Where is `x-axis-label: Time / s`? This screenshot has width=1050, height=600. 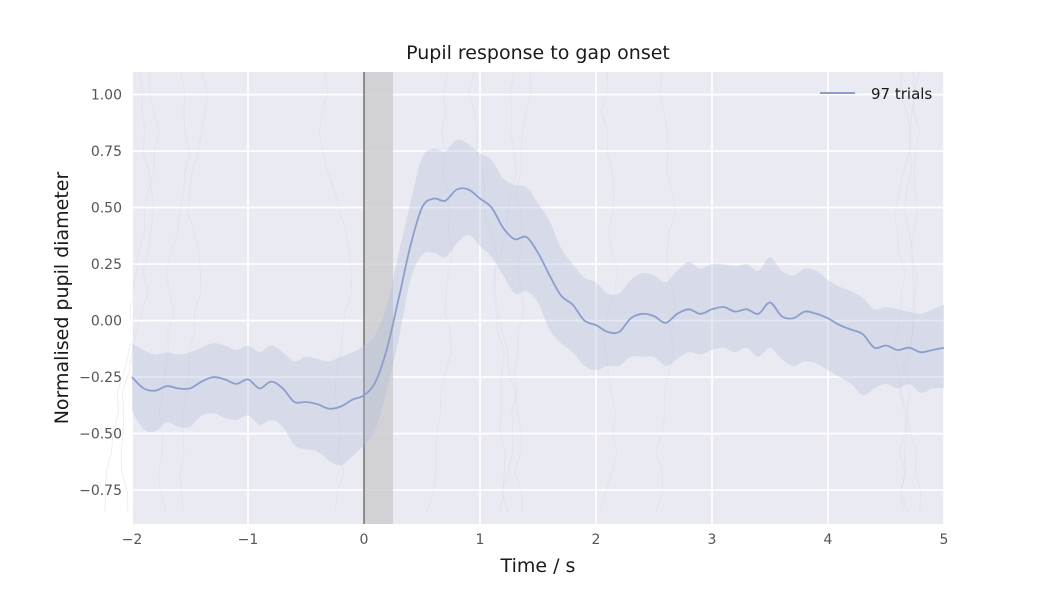 x-axis-label: Time / s is located at coordinates (538, 566).